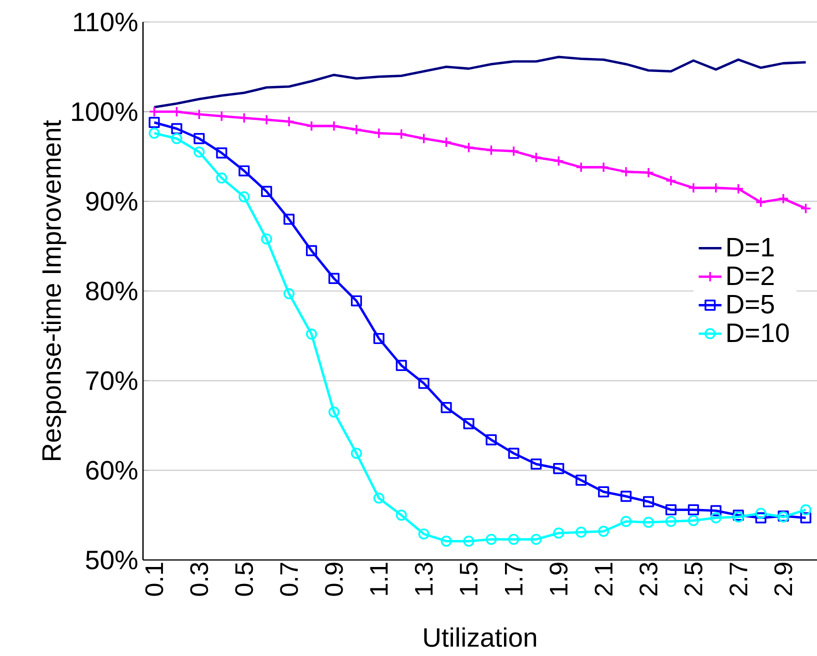 This screenshot has width=817, height=656. Describe the element at coordinates (244, 579) in the screenshot. I see `x-tick-label: 0.5` at that location.